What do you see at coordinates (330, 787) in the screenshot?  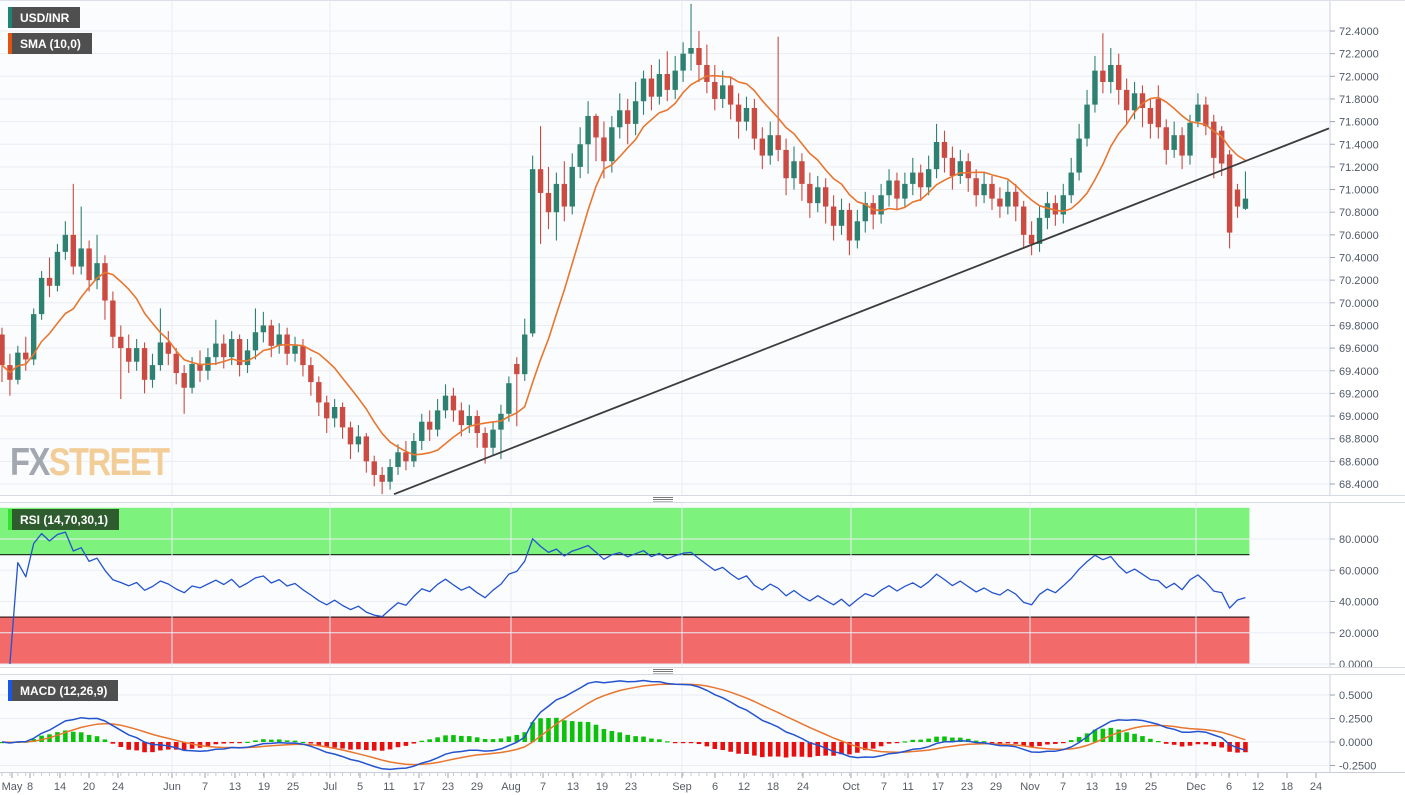 I see `svg-text: Jul` at bounding box center [330, 787].